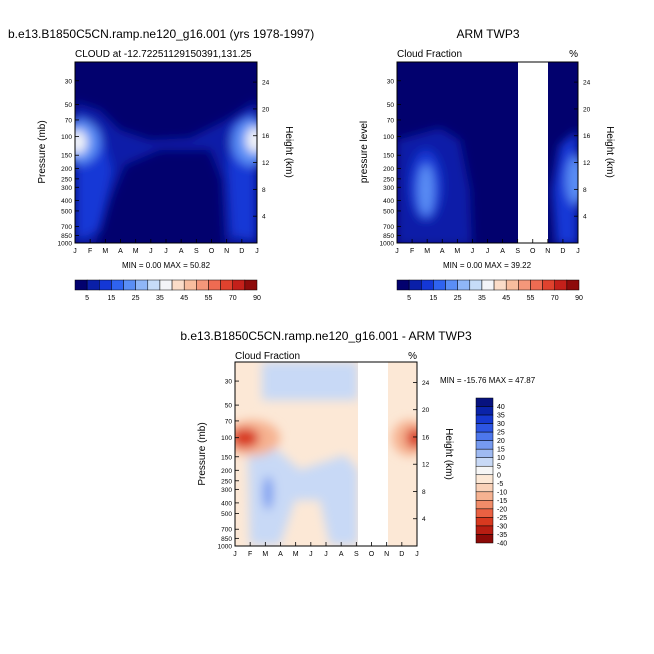 The image size is (654, 654). What do you see at coordinates (424, 492) in the screenshot?
I see `y2-tick-label: 8` at bounding box center [424, 492].